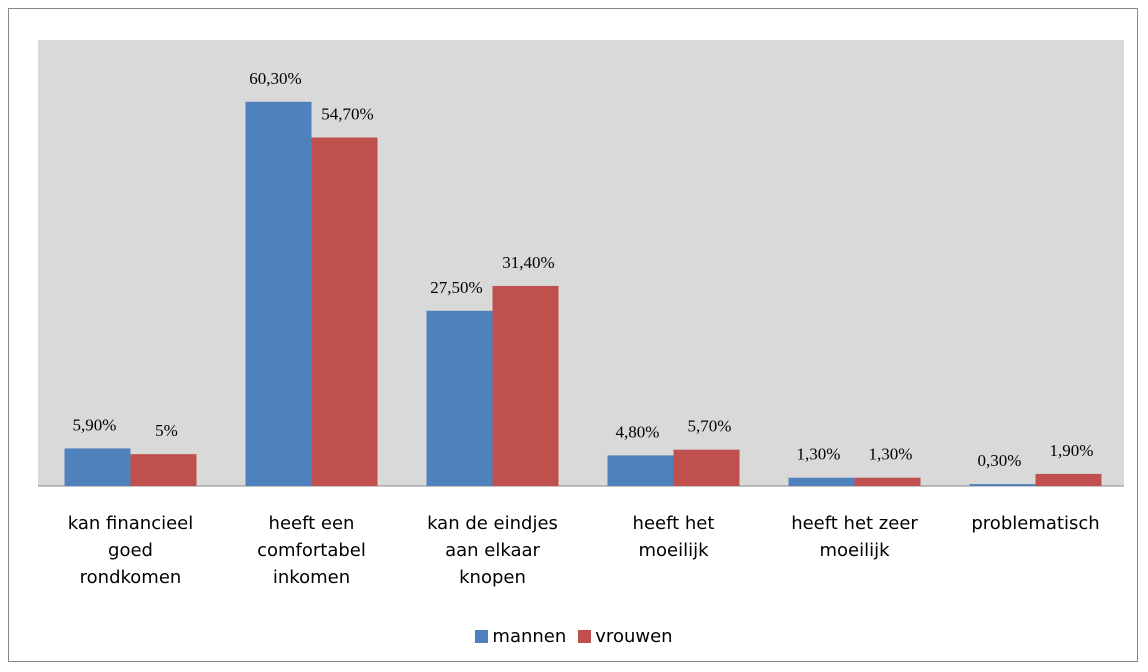  What do you see at coordinates (166, 430) in the screenshot?
I see `value-label: 5%` at bounding box center [166, 430].